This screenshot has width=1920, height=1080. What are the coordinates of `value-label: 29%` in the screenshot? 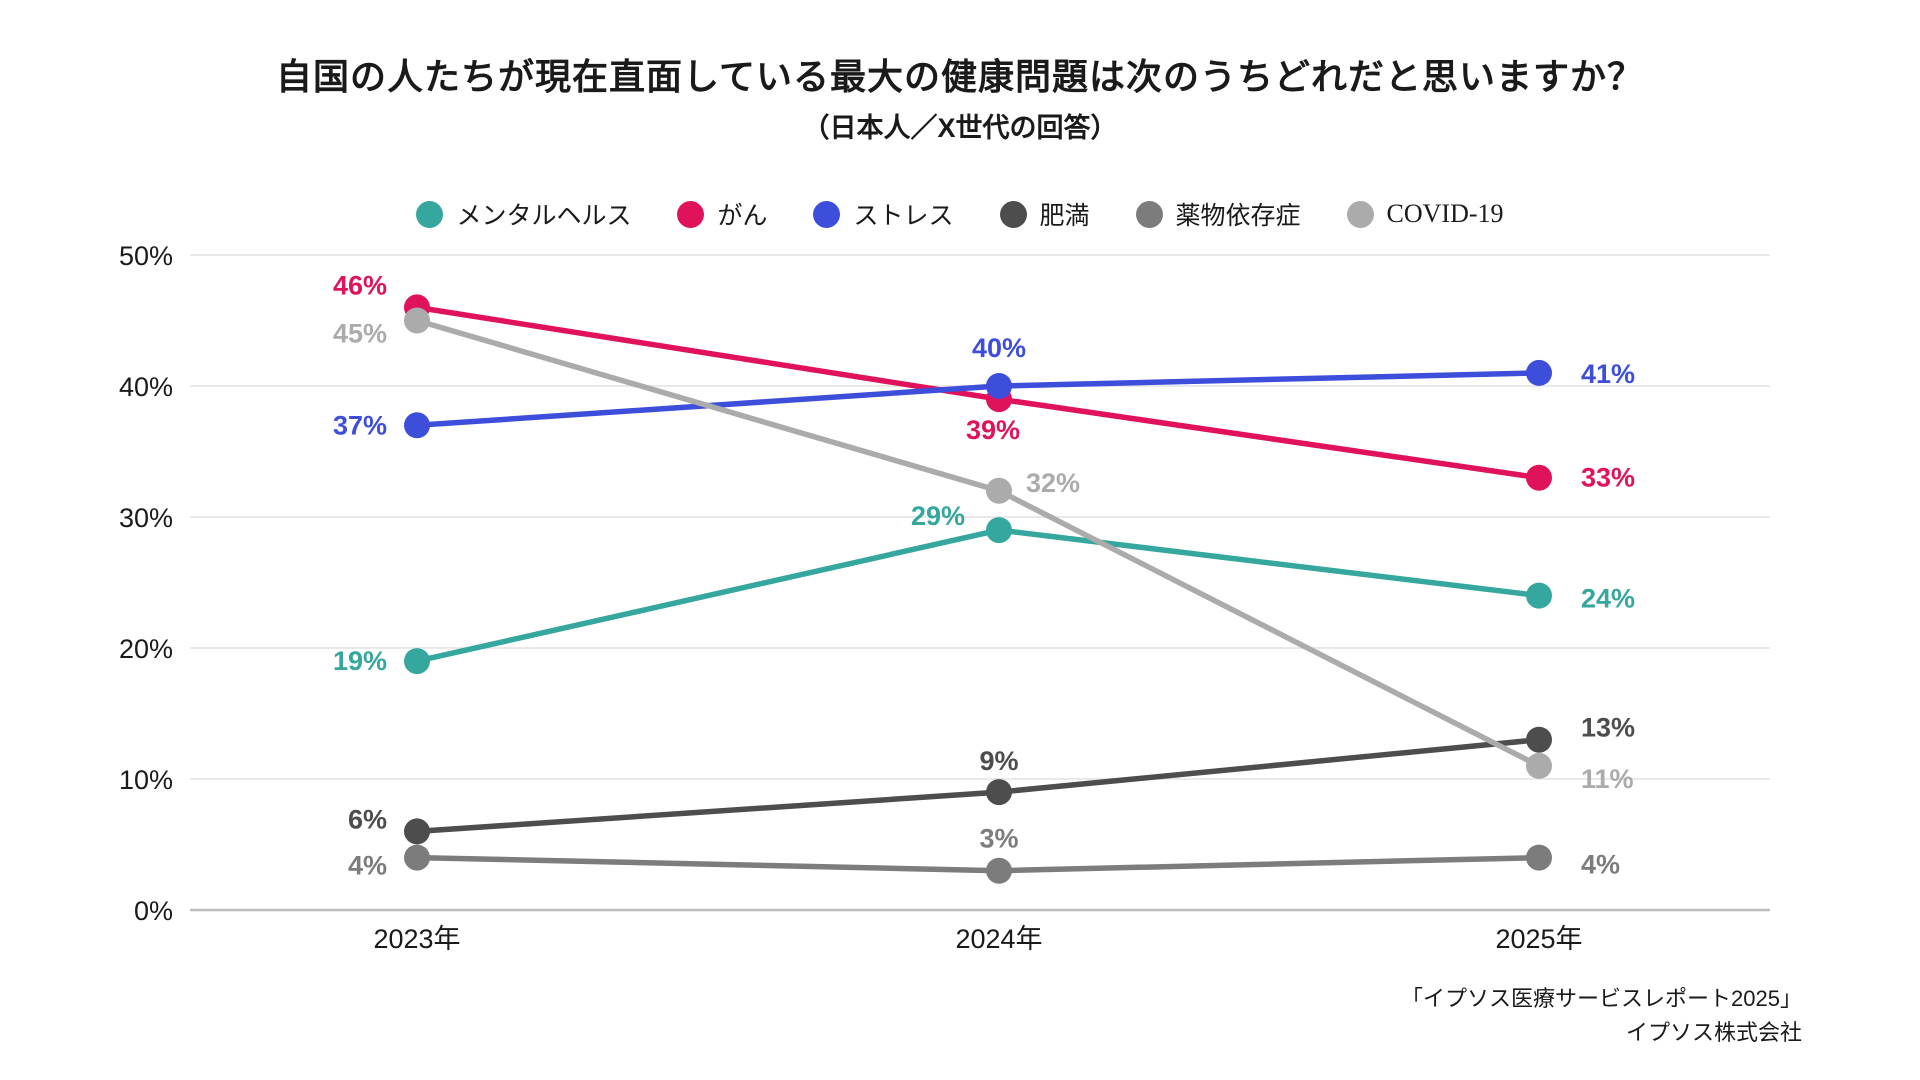 It's located at (938, 516).